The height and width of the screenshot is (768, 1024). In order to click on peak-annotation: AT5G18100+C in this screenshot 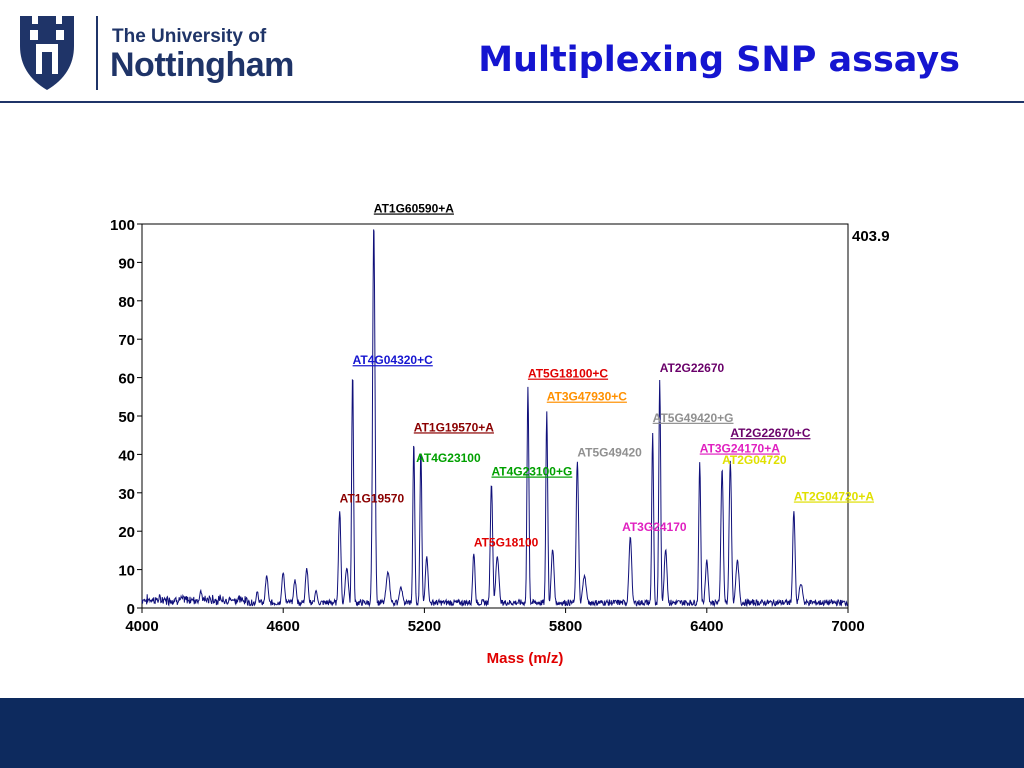, I will do `click(568, 374)`.